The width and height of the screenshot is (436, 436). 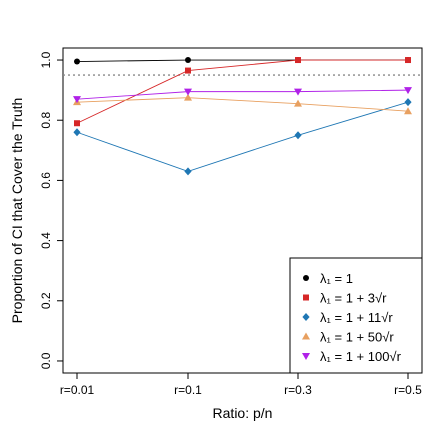 What do you see at coordinates (353, 298) in the screenshot?
I see `legend-label: λ₁ = 1 + 3√r` at bounding box center [353, 298].